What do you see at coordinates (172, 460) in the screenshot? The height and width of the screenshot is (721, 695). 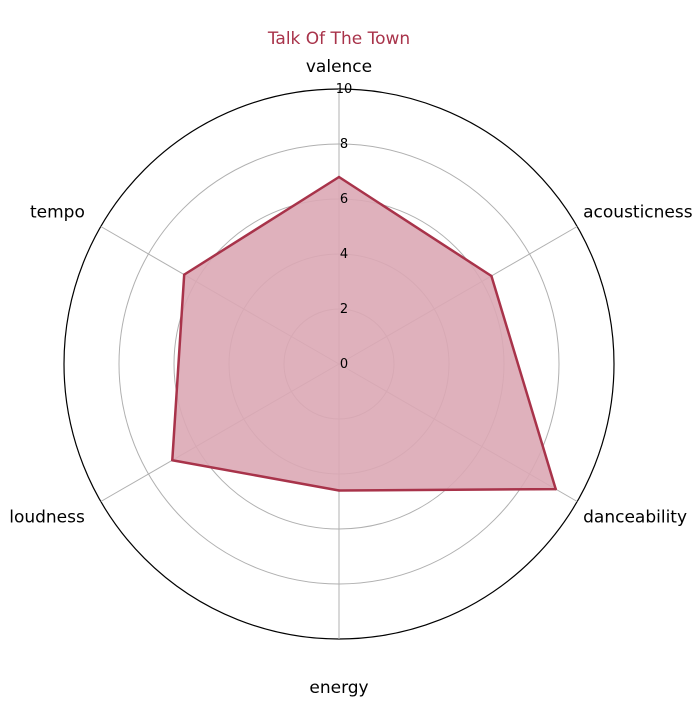 I see `data-point-loudness` at bounding box center [172, 460].